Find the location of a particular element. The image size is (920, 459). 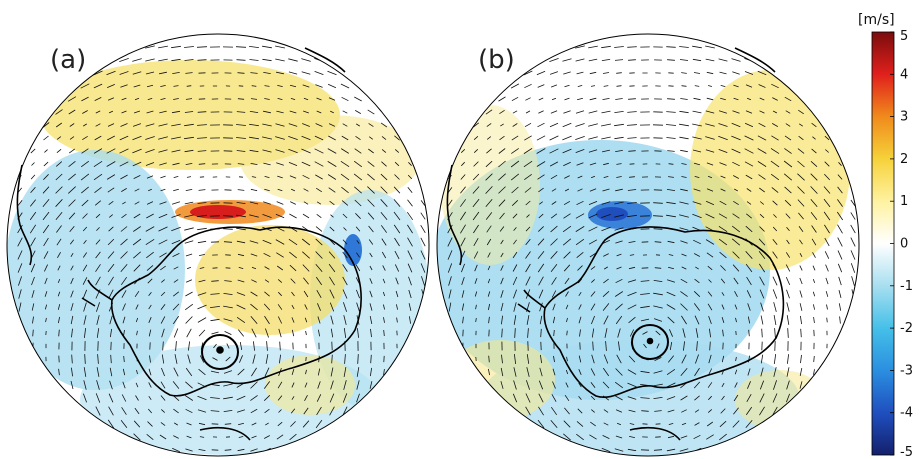

map-a-australia is located at coordinates (225, 433).